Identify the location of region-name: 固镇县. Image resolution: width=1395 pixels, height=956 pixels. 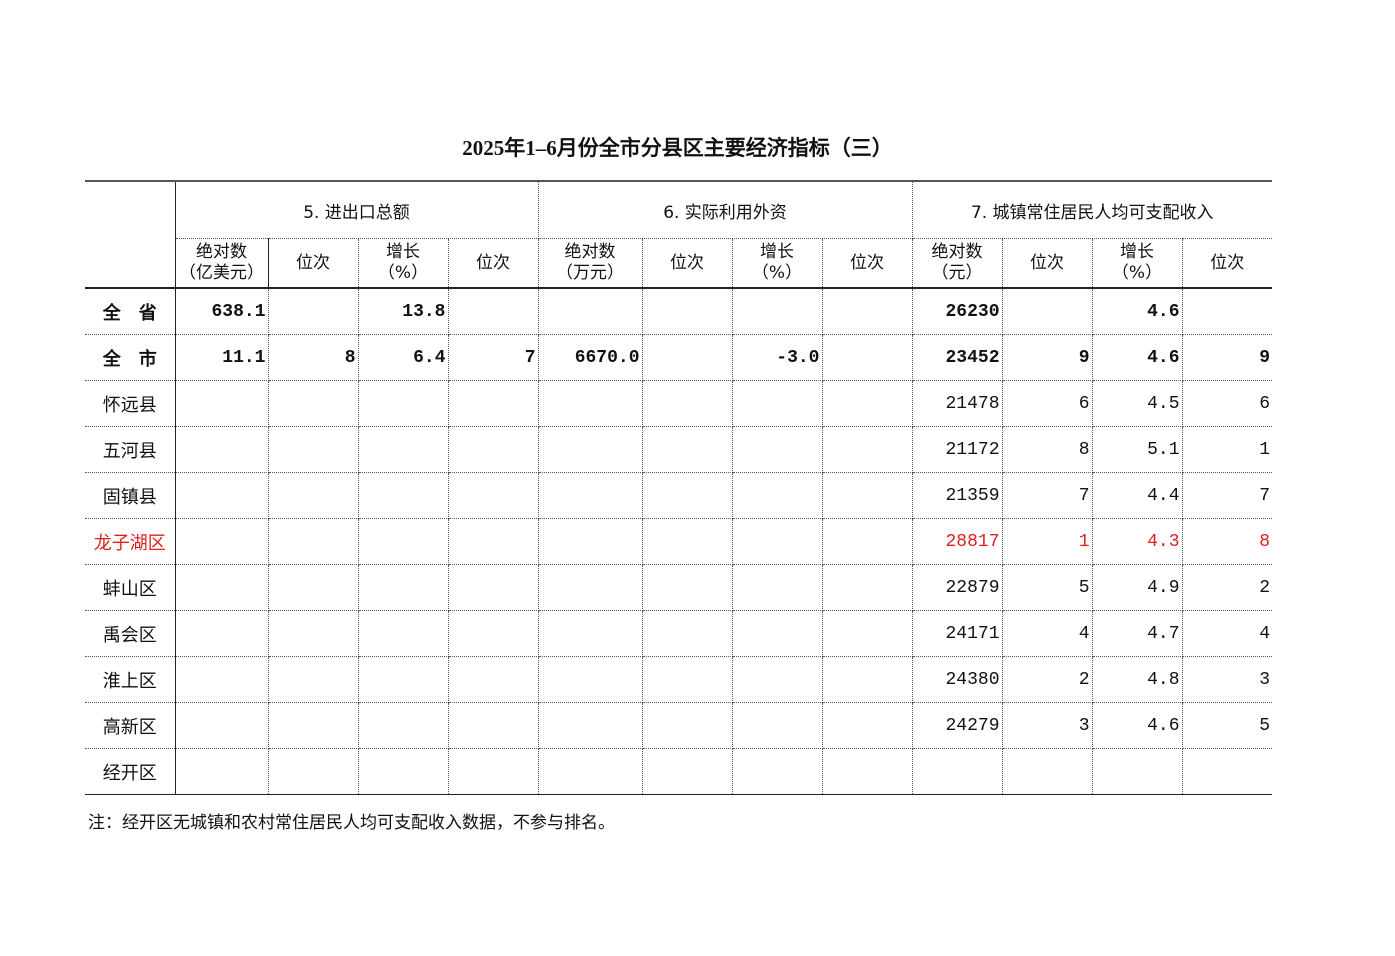
(130, 495).